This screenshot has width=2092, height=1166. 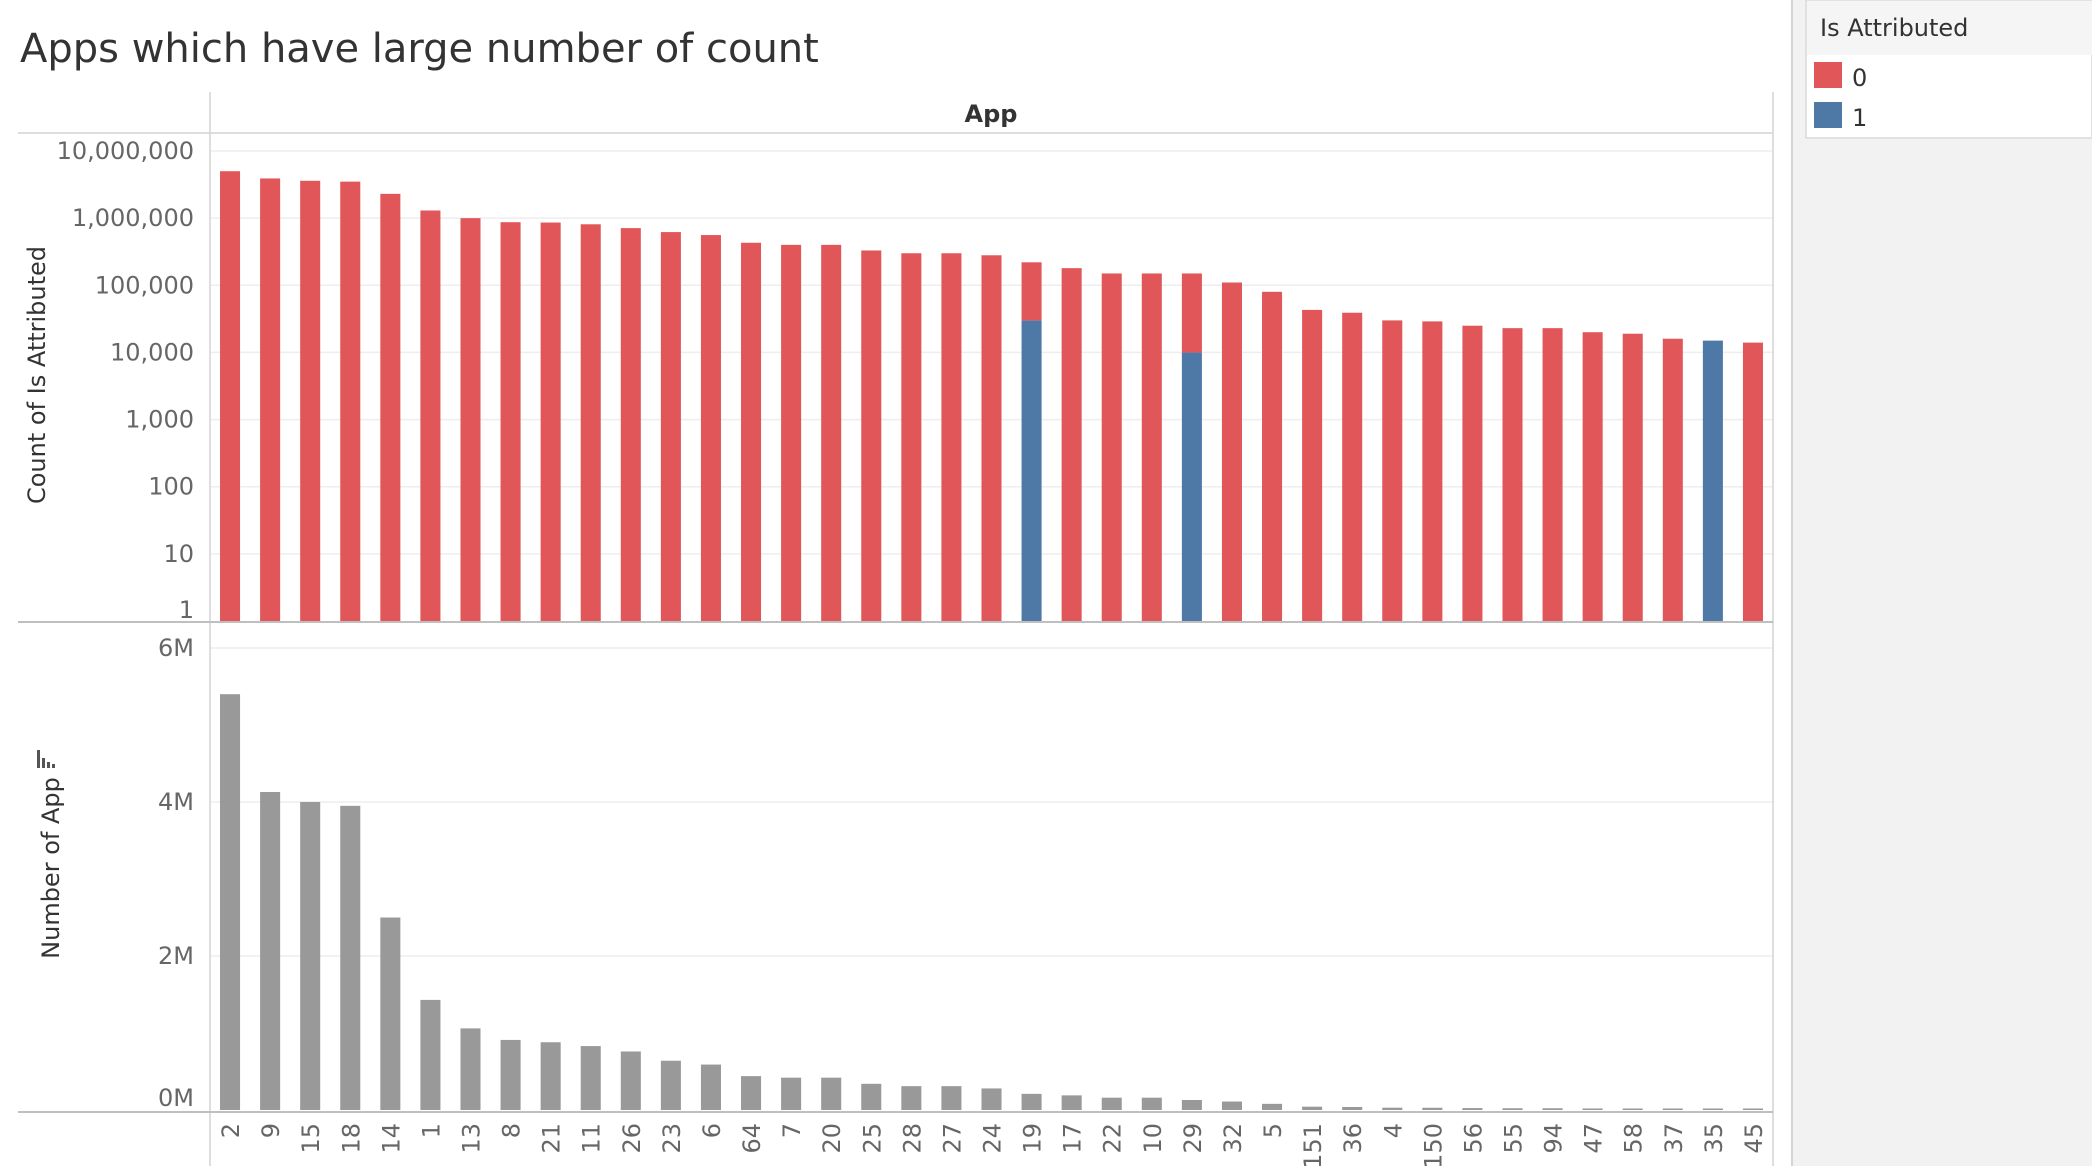 I want to click on bottom-y-tick-label: 0M, so click(x=176, y=1098).